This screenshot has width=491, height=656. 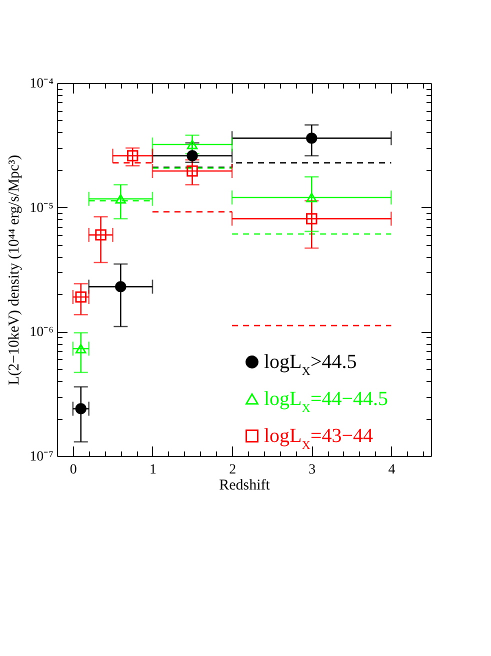 I want to click on x-tick-label: 3, so click(x=312, y=470).